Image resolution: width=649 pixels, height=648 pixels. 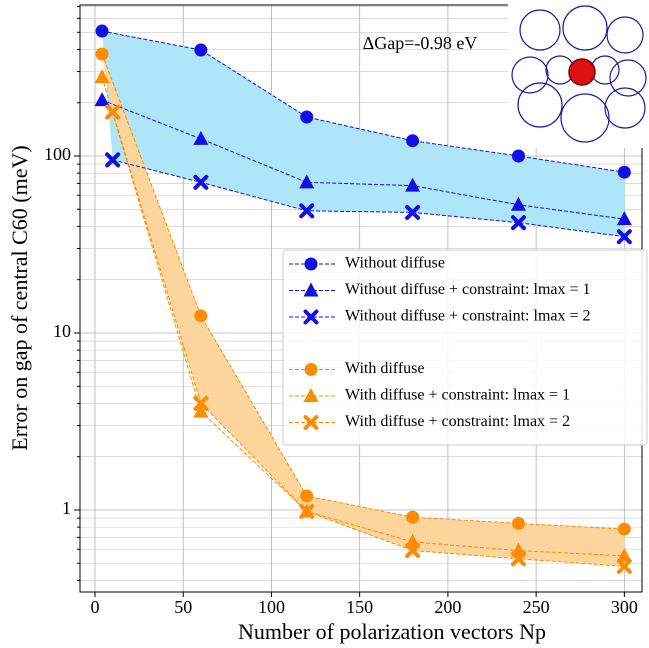 I want to click on y-axis-label: Error on gap of central C60 (meV), so click(x=19, y=297).